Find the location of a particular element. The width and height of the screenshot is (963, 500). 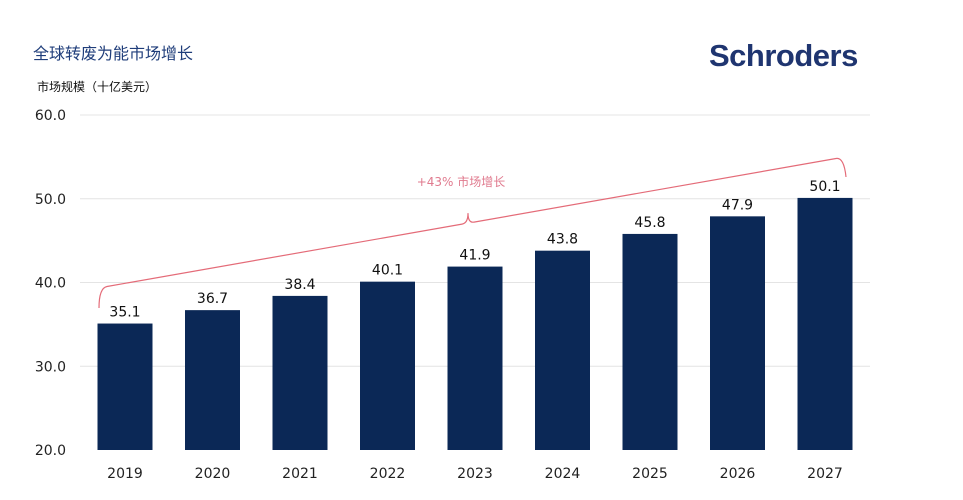

bar-2020 is located at coordinates (212, 380).